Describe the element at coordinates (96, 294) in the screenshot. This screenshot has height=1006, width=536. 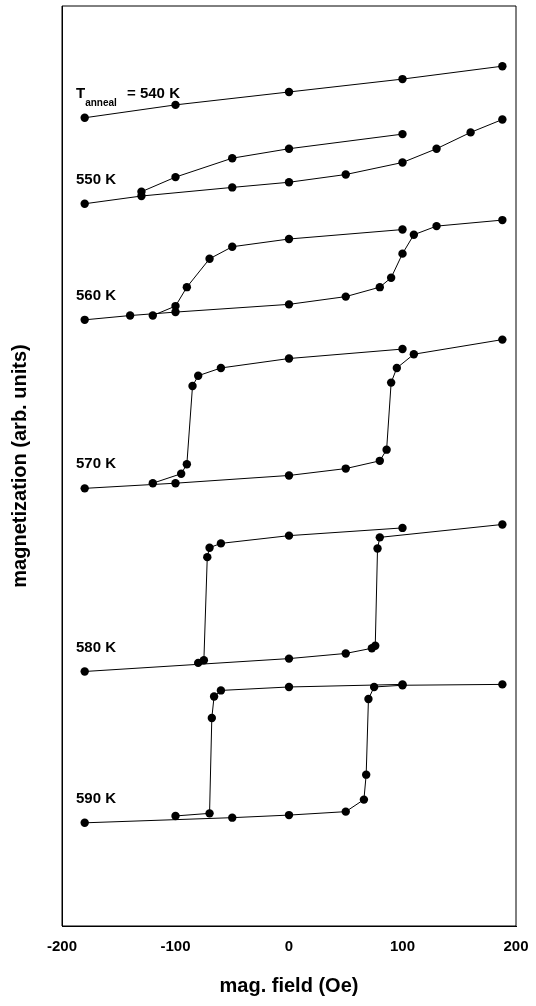
I see `series-label: 560 K` at that location.